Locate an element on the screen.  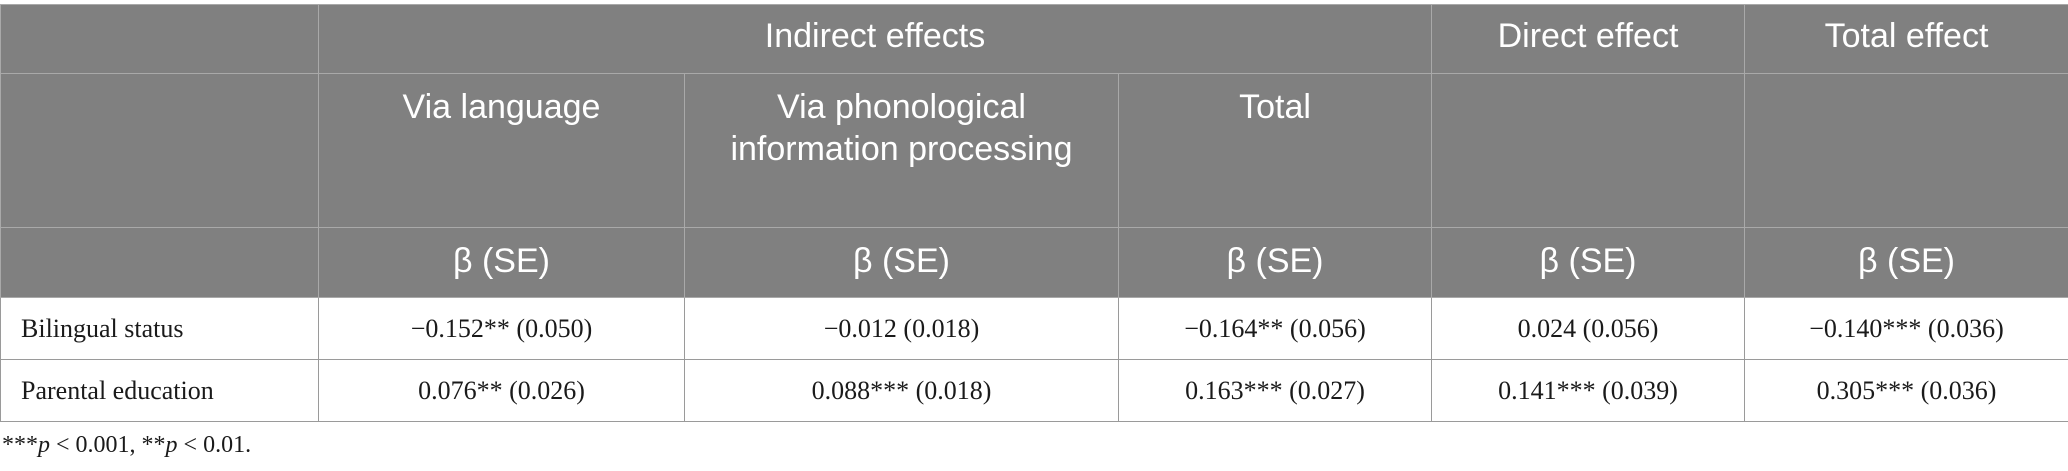
header-via-phonological: Via phonological information processing is located at coordinates (901, 150).